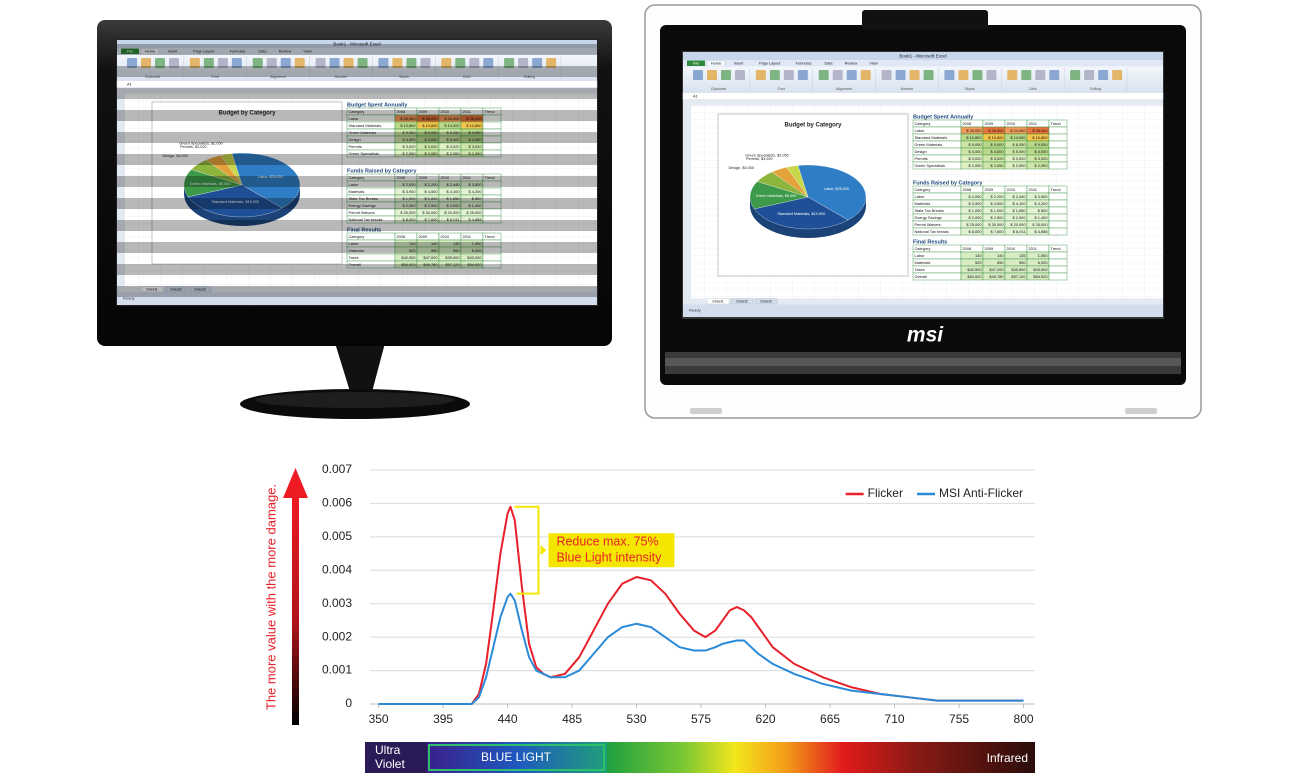 This screenshot has height=780, width=1300. What do you see at coordinates (741, 301) in the screenshot?
I see `sheet-tab-label: Sheet2` at bounding box center [741, 301].